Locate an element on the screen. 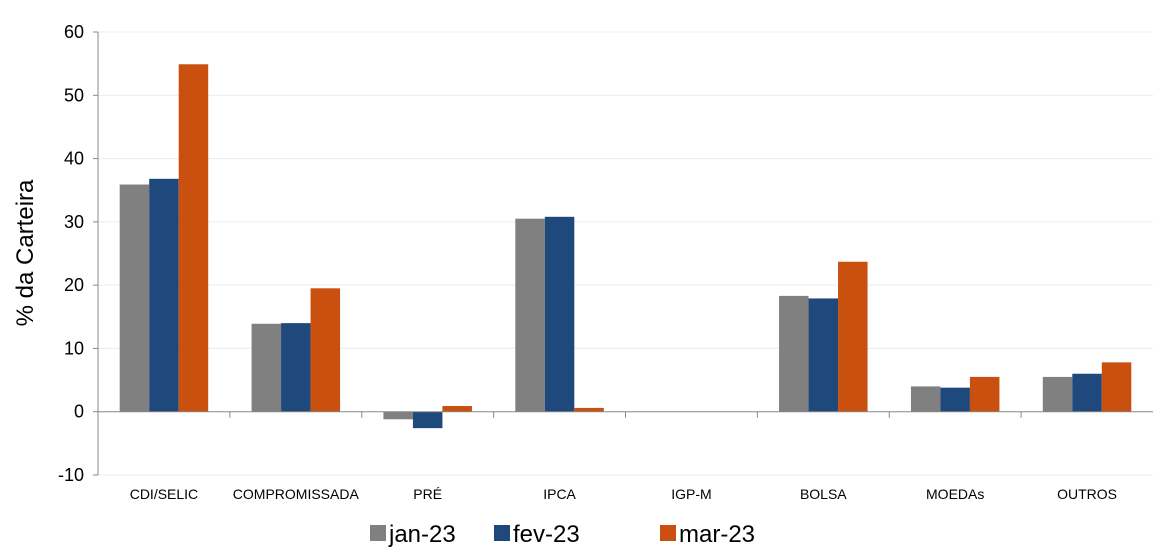 This screenshot has height=552, width=1167. legend-label: jan-23 is located at coordinates (422, 534).